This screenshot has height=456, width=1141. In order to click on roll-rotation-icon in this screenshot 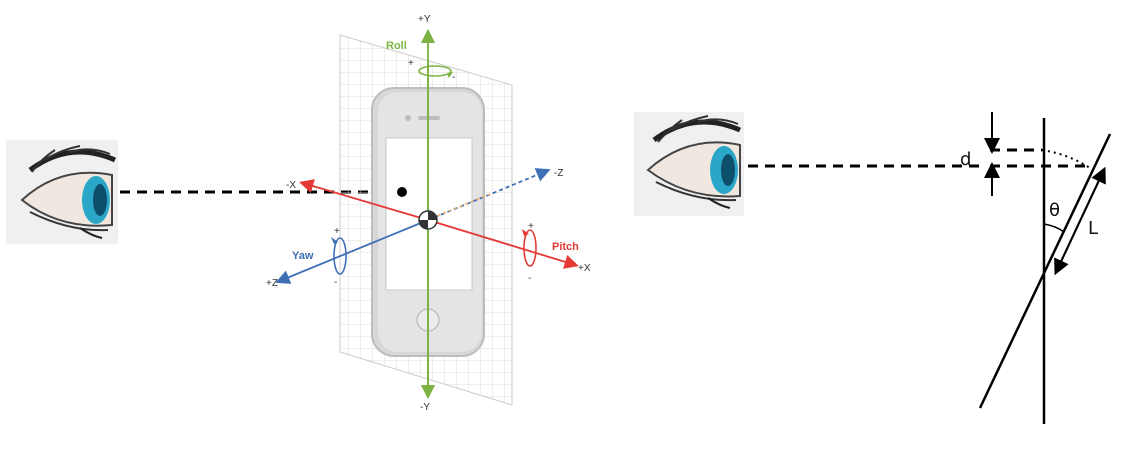, I will do `click(435, 71)`.